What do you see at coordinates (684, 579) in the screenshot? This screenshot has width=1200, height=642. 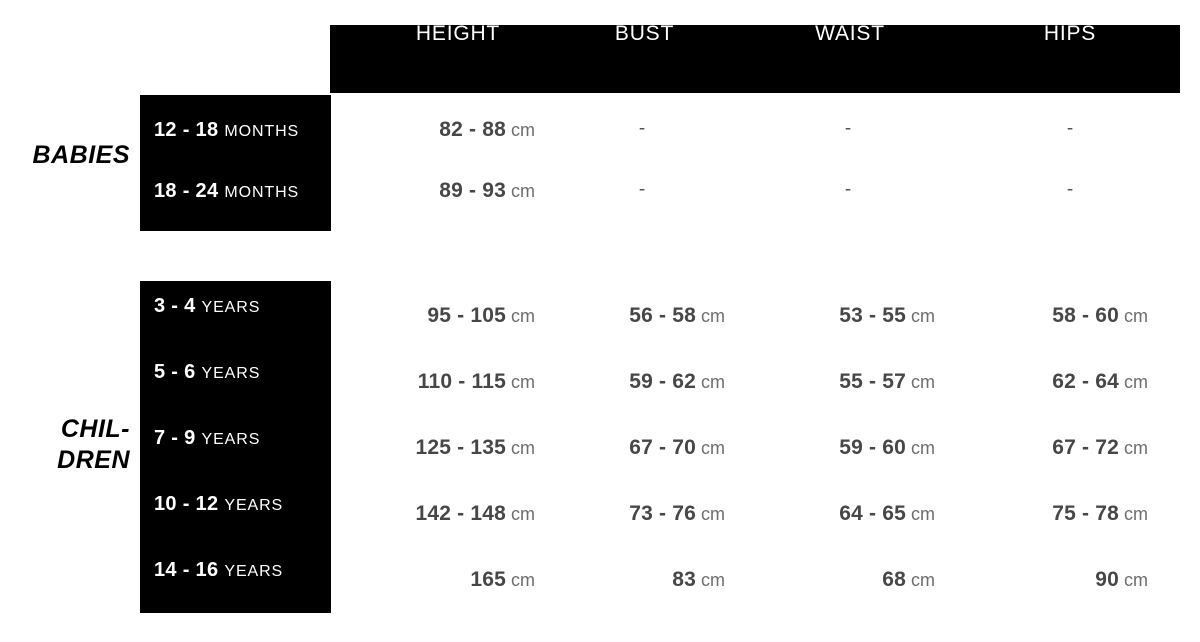 I see `value-number: 83` at bounding box center [684, 579].